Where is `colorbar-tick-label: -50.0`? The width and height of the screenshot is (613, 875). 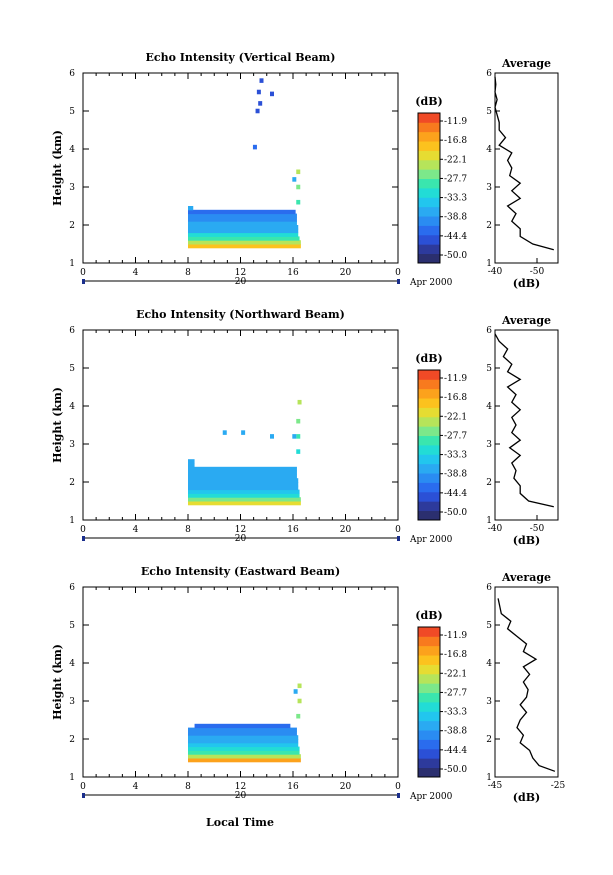 colorbar-tick-label: -50.0 is located at coordinates (455, 256).